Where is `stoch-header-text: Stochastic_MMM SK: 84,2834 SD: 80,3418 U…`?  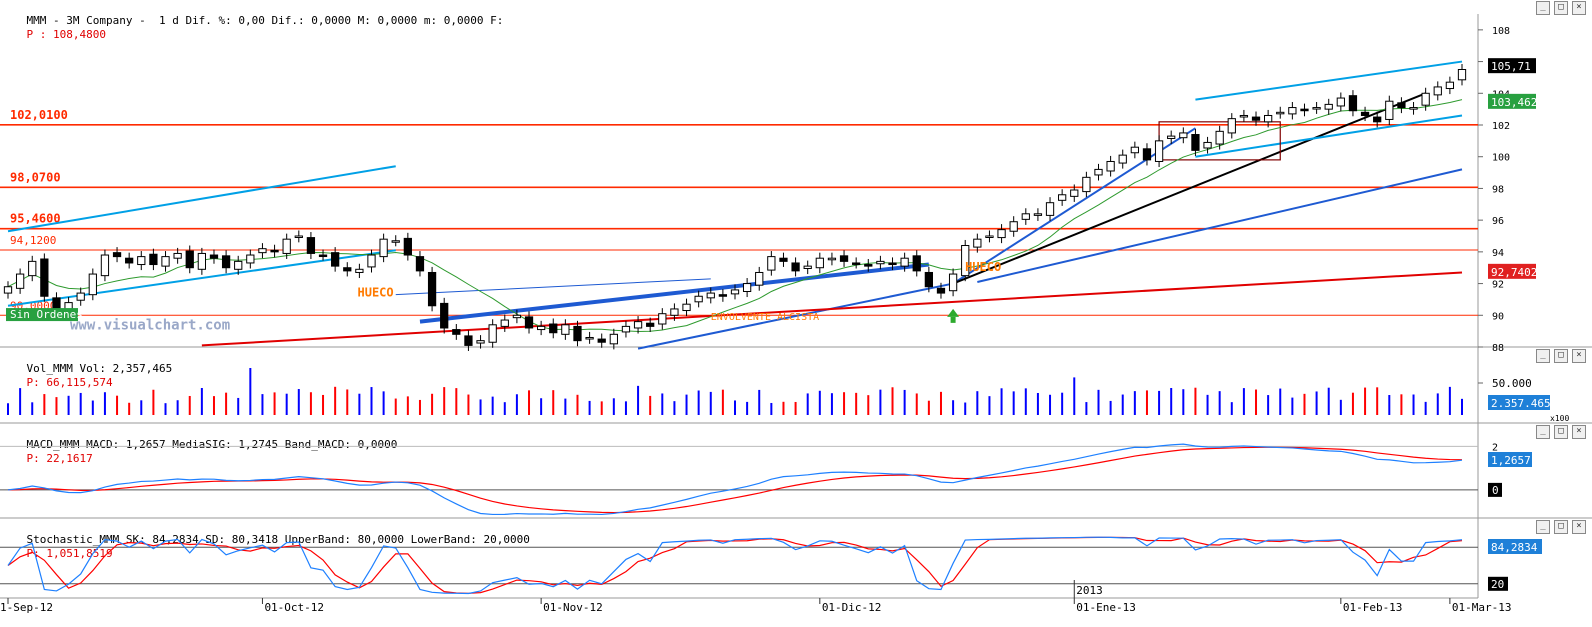
stoch-header-text: Stochastic_MMM SK: 84,2834 SD: 80,3418 U… is located at coordinates (278, 539).